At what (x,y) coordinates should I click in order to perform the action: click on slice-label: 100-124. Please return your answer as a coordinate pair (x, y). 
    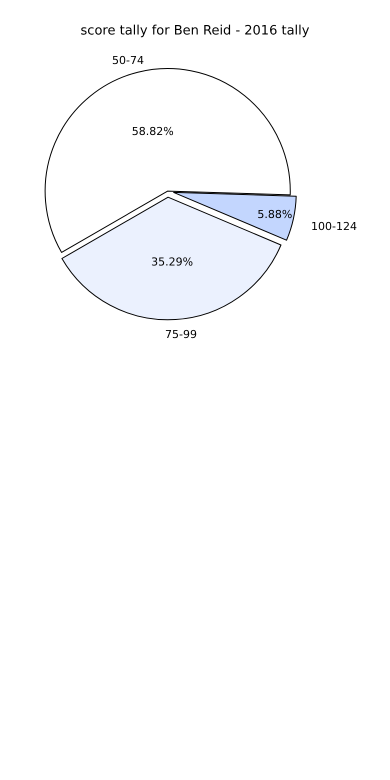
    Looking at the image, I should click on (334, 226).